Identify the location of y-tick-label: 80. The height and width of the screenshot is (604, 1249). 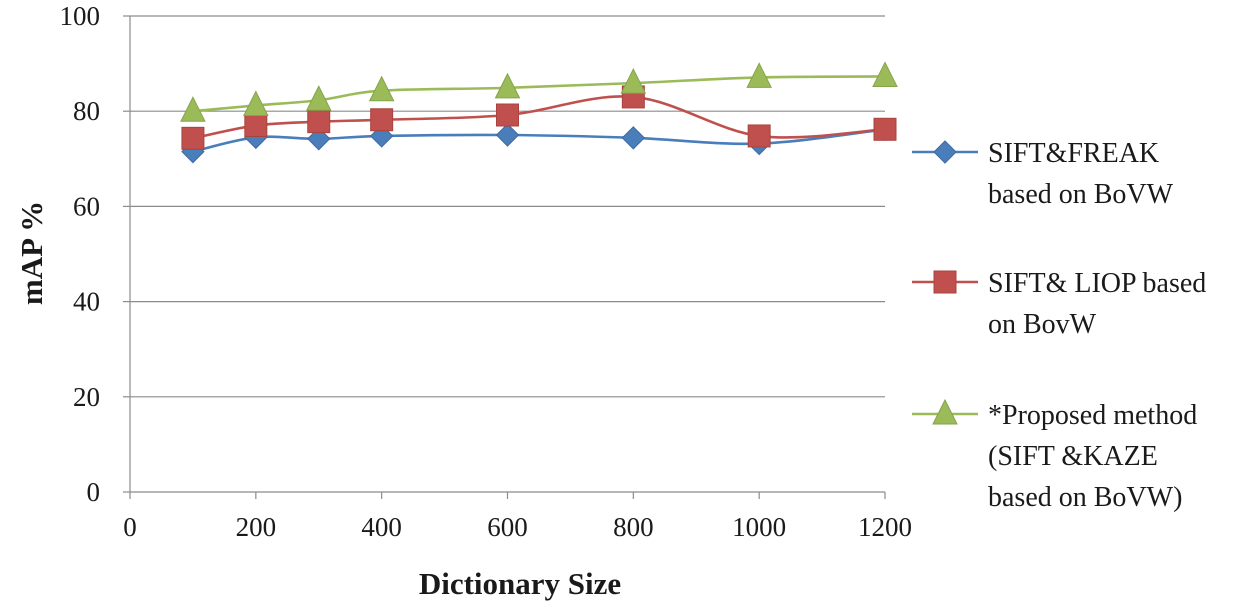
(86, 111).